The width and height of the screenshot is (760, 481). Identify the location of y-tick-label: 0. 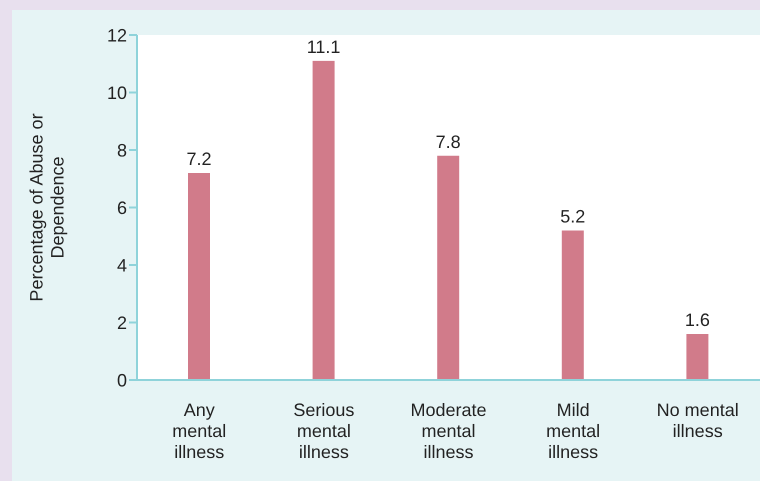
(121, 380).